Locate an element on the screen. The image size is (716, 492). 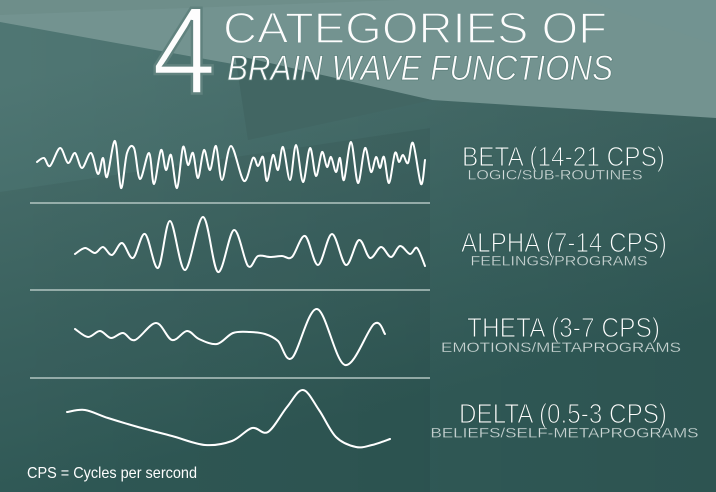
svg-text: CPS = Cycles per sercond is located at coordinates (112, 473).